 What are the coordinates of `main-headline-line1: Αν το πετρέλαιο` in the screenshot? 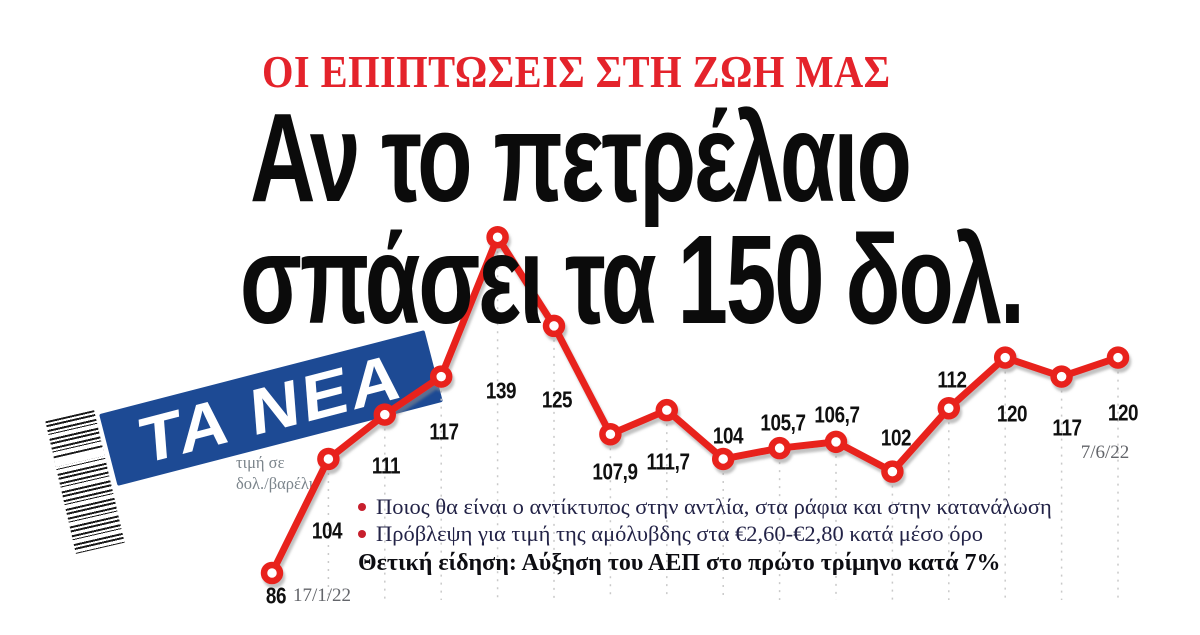 It's located at (581, 157).